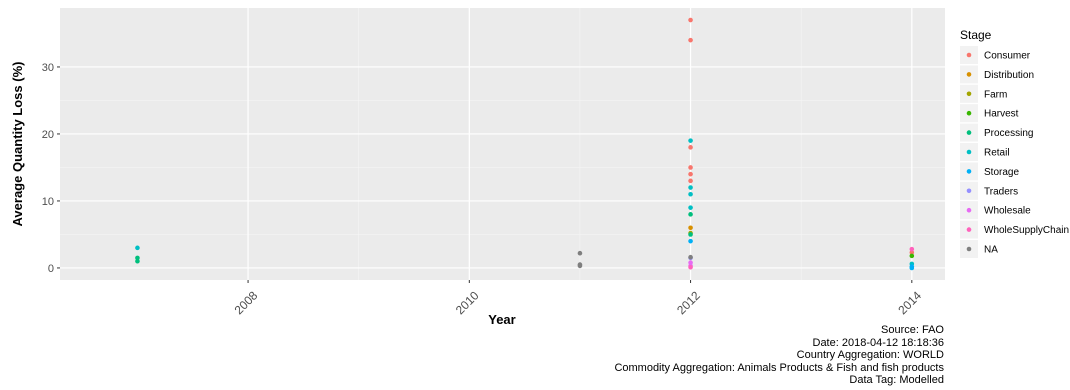 This screenshot has height=390, width=1070. What do you see at coordinates (17, 144) in the screenshot?
I see `y-axis-label: Average Quantity Loss (%)` at bounding box center [17, 144].